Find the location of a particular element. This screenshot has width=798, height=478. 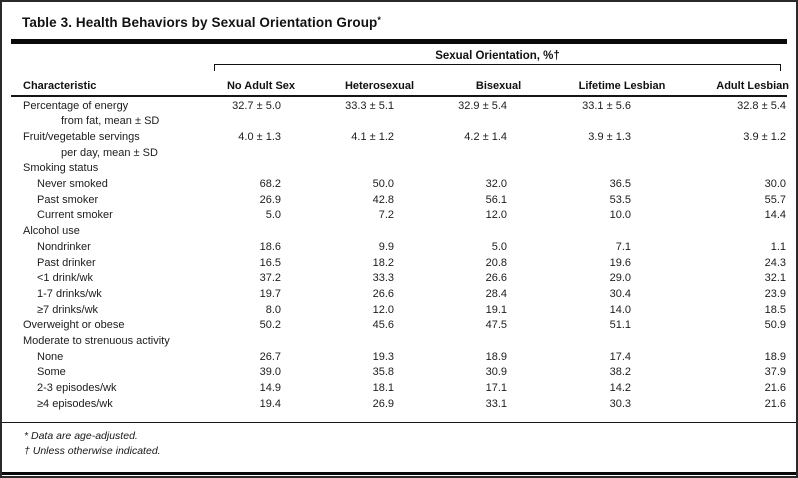

row-label-continuation: from fat, mean ± SD is located at coordinates (110, 121).